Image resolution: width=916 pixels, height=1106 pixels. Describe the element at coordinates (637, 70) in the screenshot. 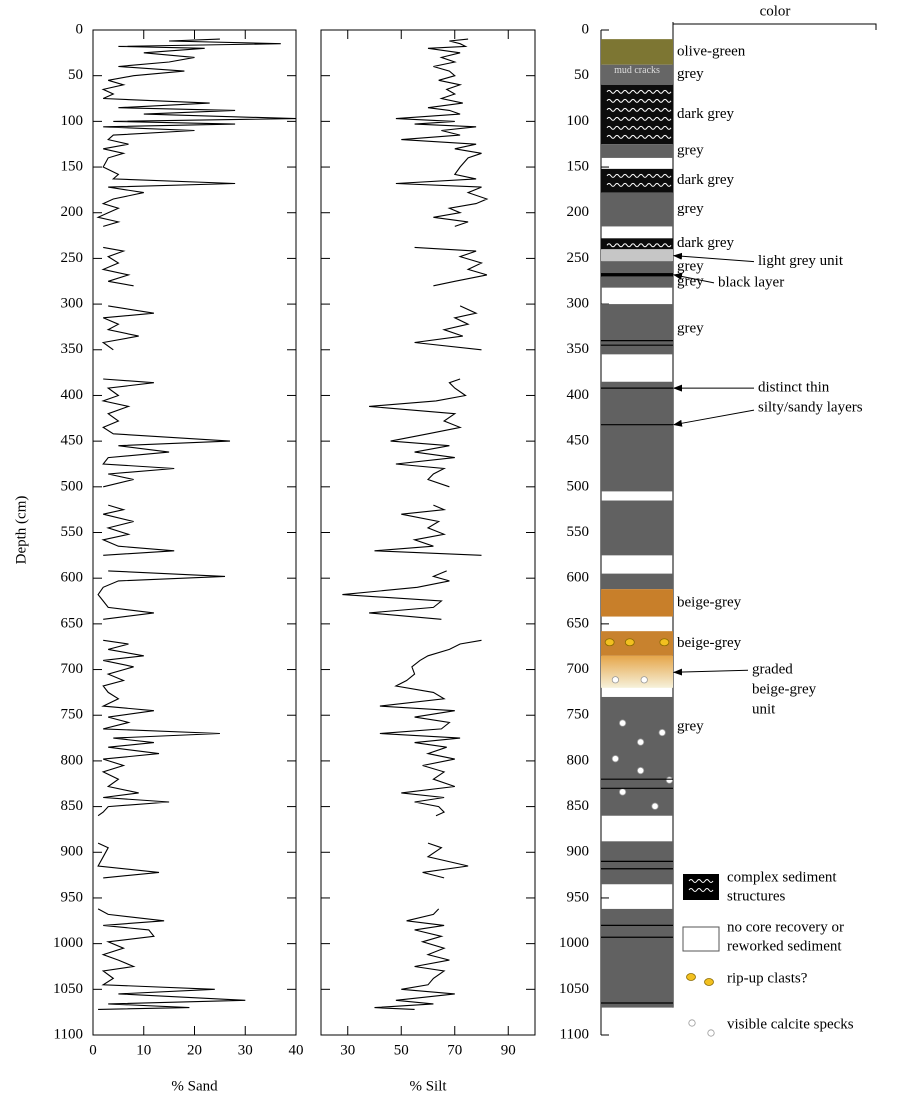

I see `unit-inner-label: mud cracks` at that location.